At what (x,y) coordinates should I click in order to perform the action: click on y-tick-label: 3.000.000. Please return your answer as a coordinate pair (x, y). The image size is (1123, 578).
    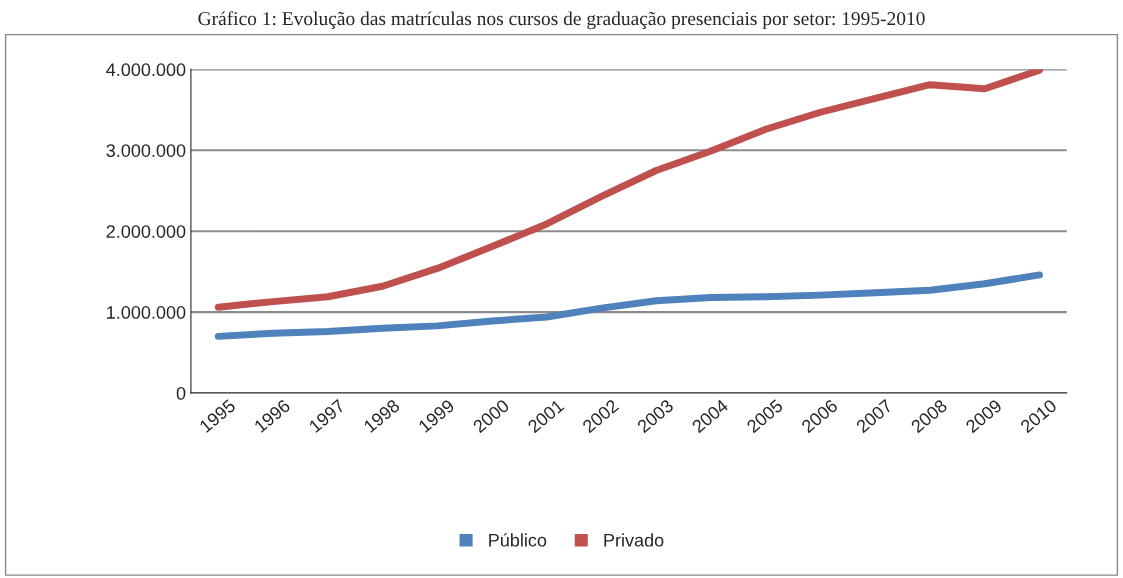
    Looking at the image, I should click on (146, 150).